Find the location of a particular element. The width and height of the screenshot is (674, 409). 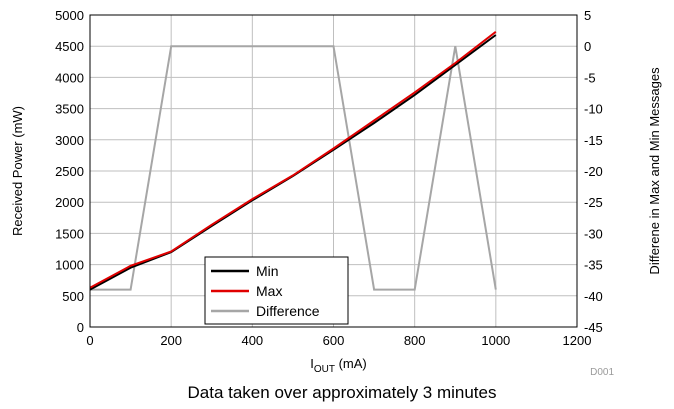

x-axis-label-unit: (mA) is located at coordinates (351, 363).